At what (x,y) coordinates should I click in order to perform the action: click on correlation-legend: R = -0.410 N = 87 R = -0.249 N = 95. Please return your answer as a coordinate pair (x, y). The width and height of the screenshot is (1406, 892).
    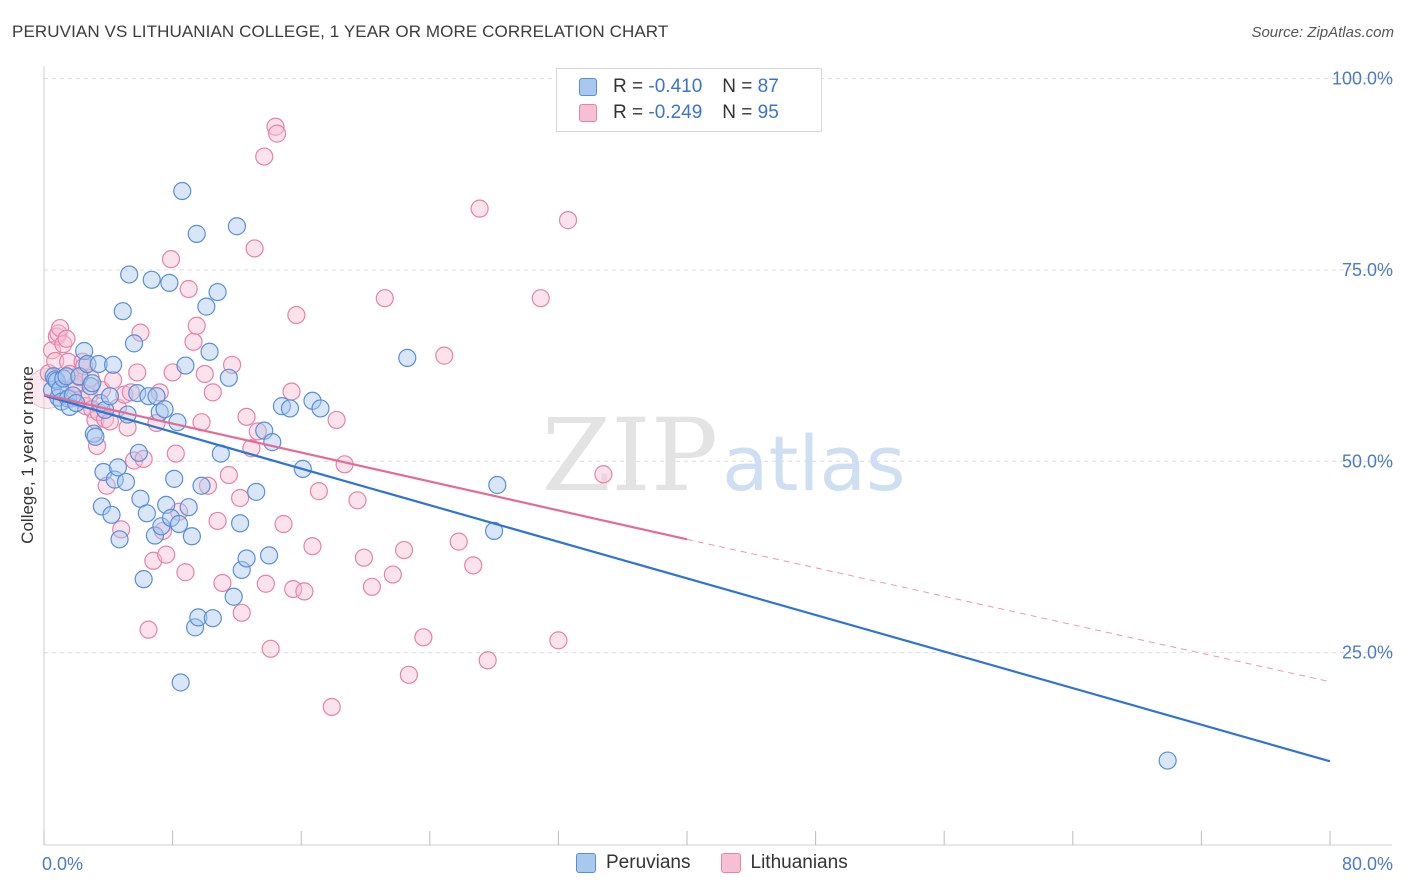
    Looking at the image, I should click on (689, 100).